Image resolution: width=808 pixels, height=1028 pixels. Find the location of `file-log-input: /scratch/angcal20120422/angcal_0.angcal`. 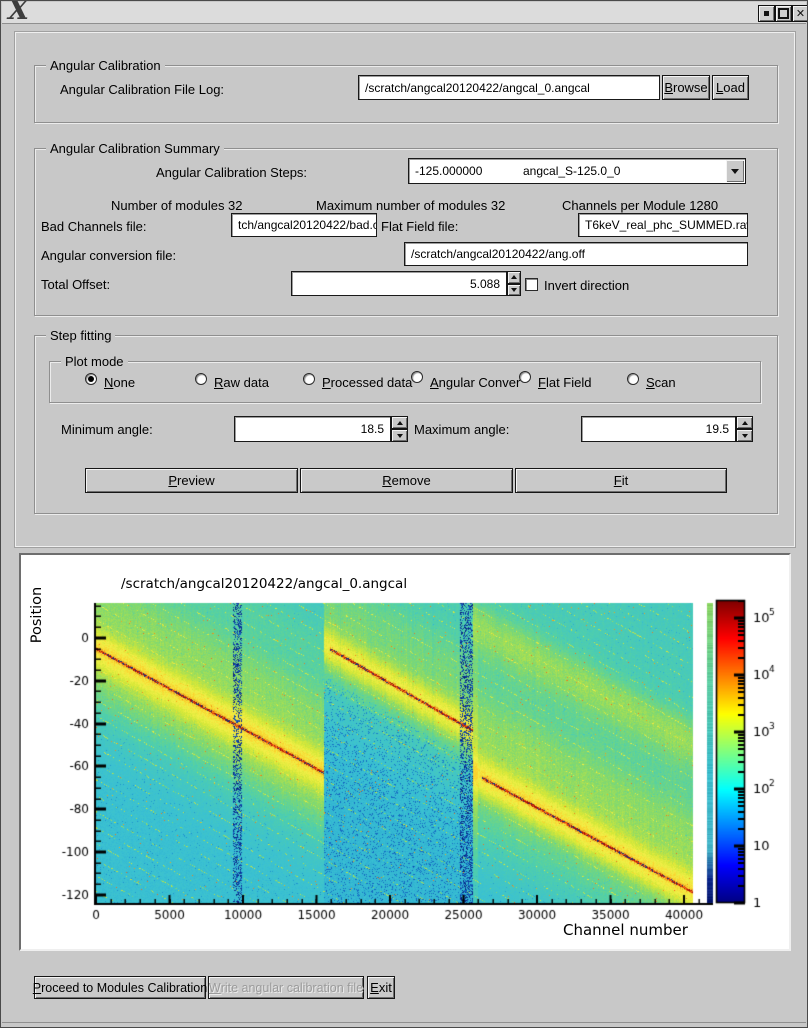

file-log-input: /scratch/angcal20120422/angcal_0.angcal is located at coordinates (509, 87).